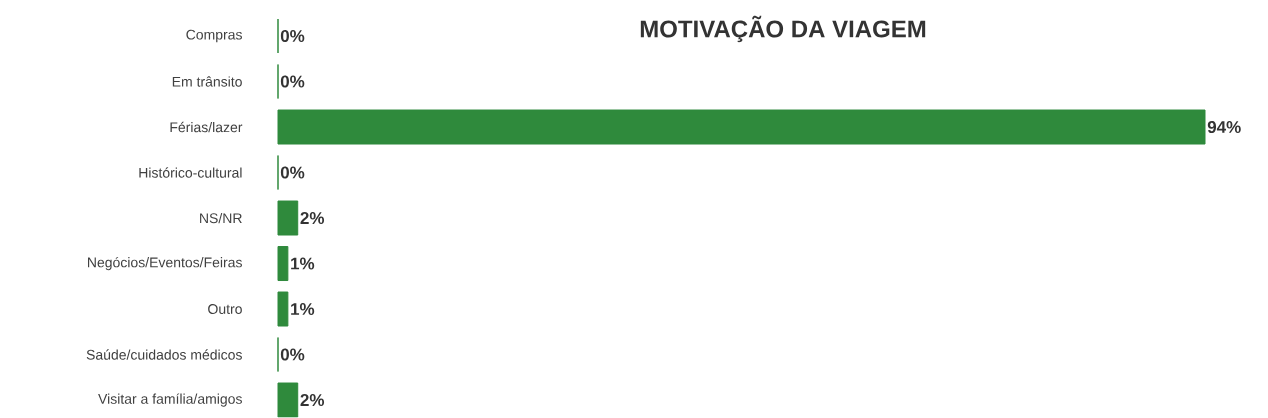 The width and height of the screenshot is (1268, 418). I want to click on data-label: 94%, so click(1224, 127).